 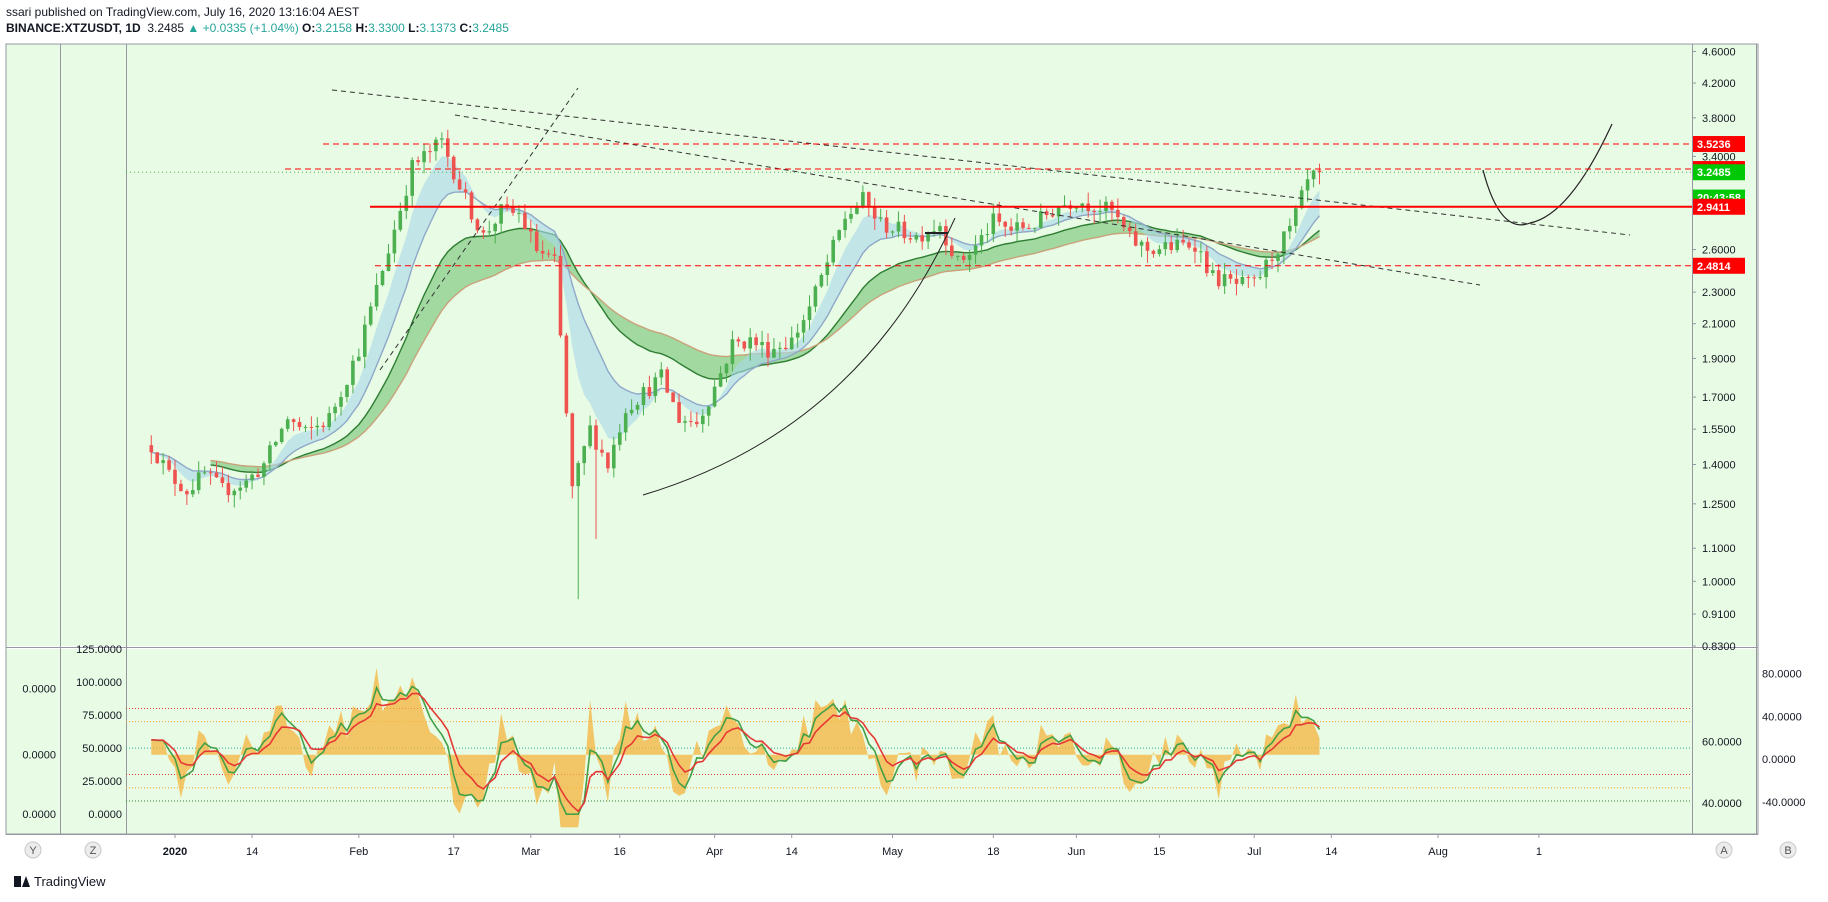 What do you see at coordinates (1719, 325) in the screenshot?
I see `price-tick-label: 2.1000` at bounding box center [1719, 325].